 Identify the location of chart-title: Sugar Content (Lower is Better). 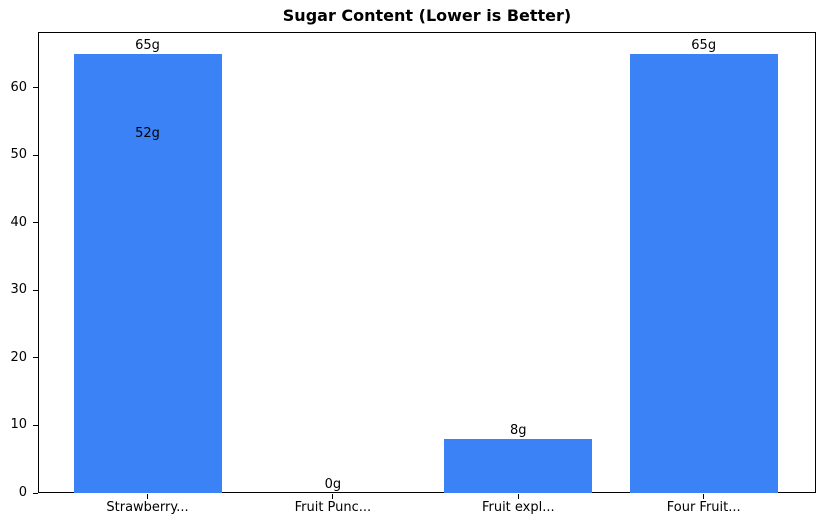
(427, 15).